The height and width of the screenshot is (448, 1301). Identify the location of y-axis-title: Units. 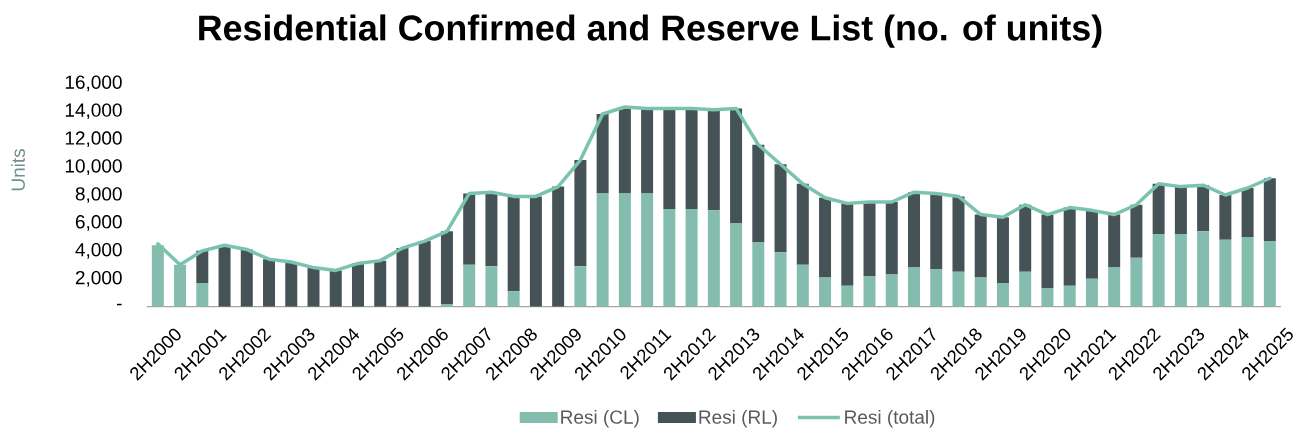
(17, 170).